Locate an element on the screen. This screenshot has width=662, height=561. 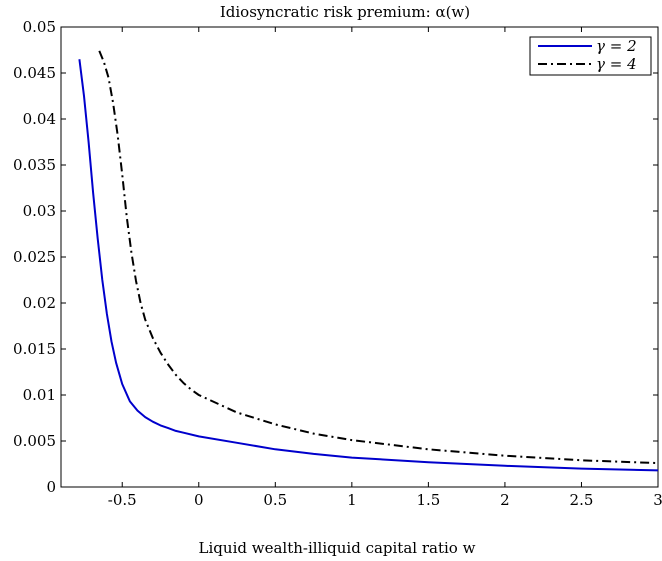
y-tick-label: 0.025 is located at coordinates (34, 257).